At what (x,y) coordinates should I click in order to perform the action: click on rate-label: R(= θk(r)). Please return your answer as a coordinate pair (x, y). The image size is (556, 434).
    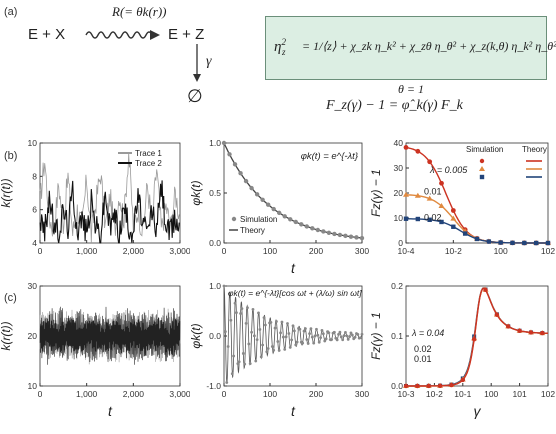
    Looking at the image, I should click on (139, 11).